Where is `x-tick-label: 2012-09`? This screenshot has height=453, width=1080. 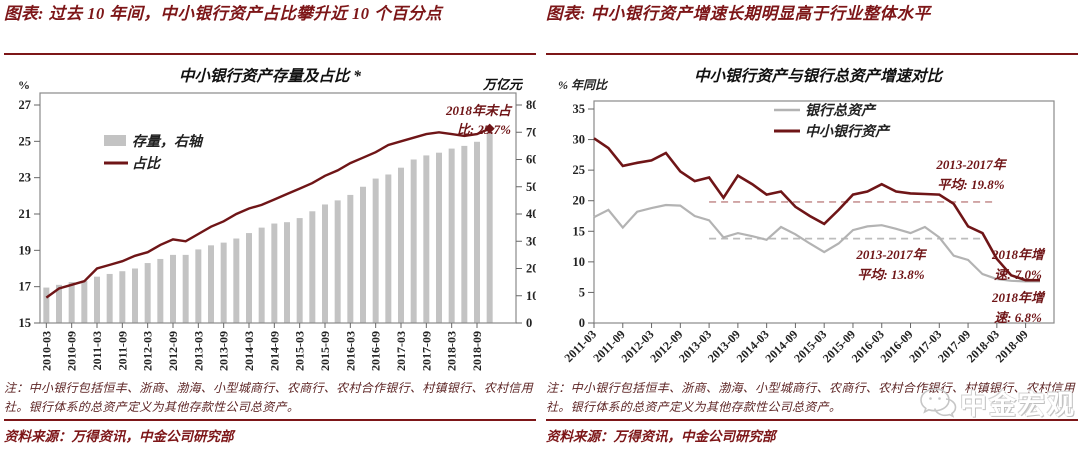
x-tick-label: 2012-09 is located at coordinates (173, 351).